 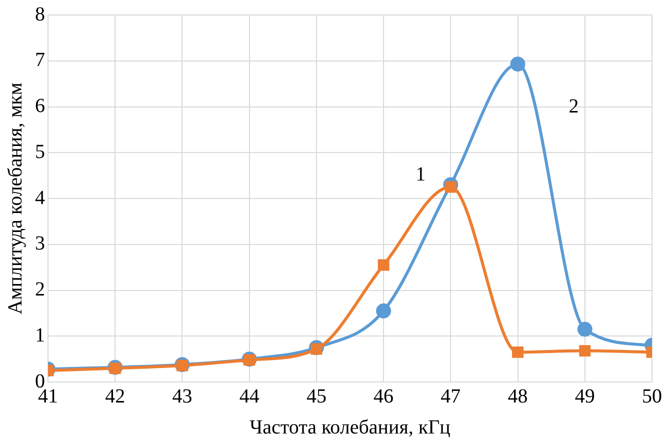 I want to click on y-tick-label: 1, so click(x=40, y=335).